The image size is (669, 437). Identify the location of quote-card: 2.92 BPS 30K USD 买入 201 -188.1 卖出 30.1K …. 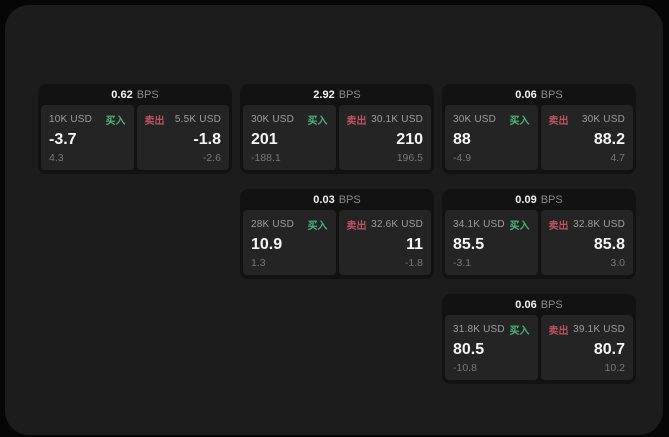
(337, 129).